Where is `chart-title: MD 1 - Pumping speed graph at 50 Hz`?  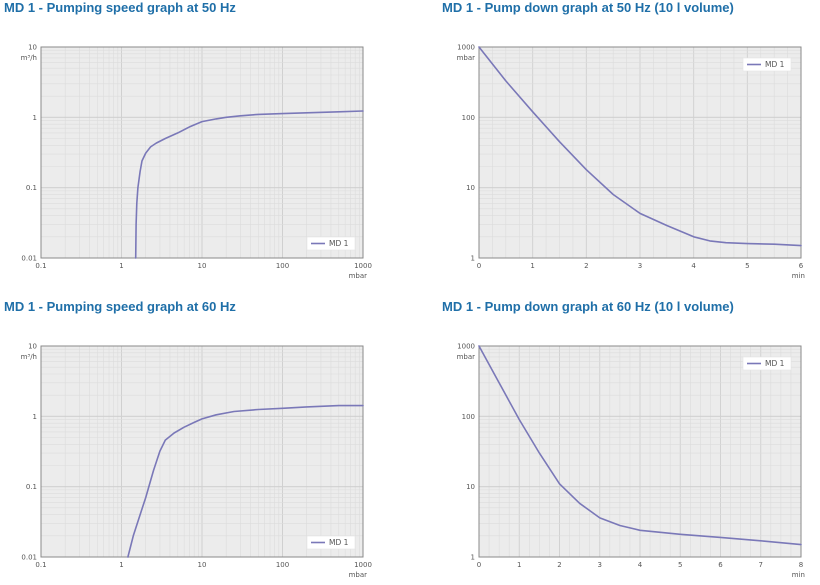
chart-title: MD 1 - Pumping speed graph at 50 Hz is located at coordinates (120, 7).